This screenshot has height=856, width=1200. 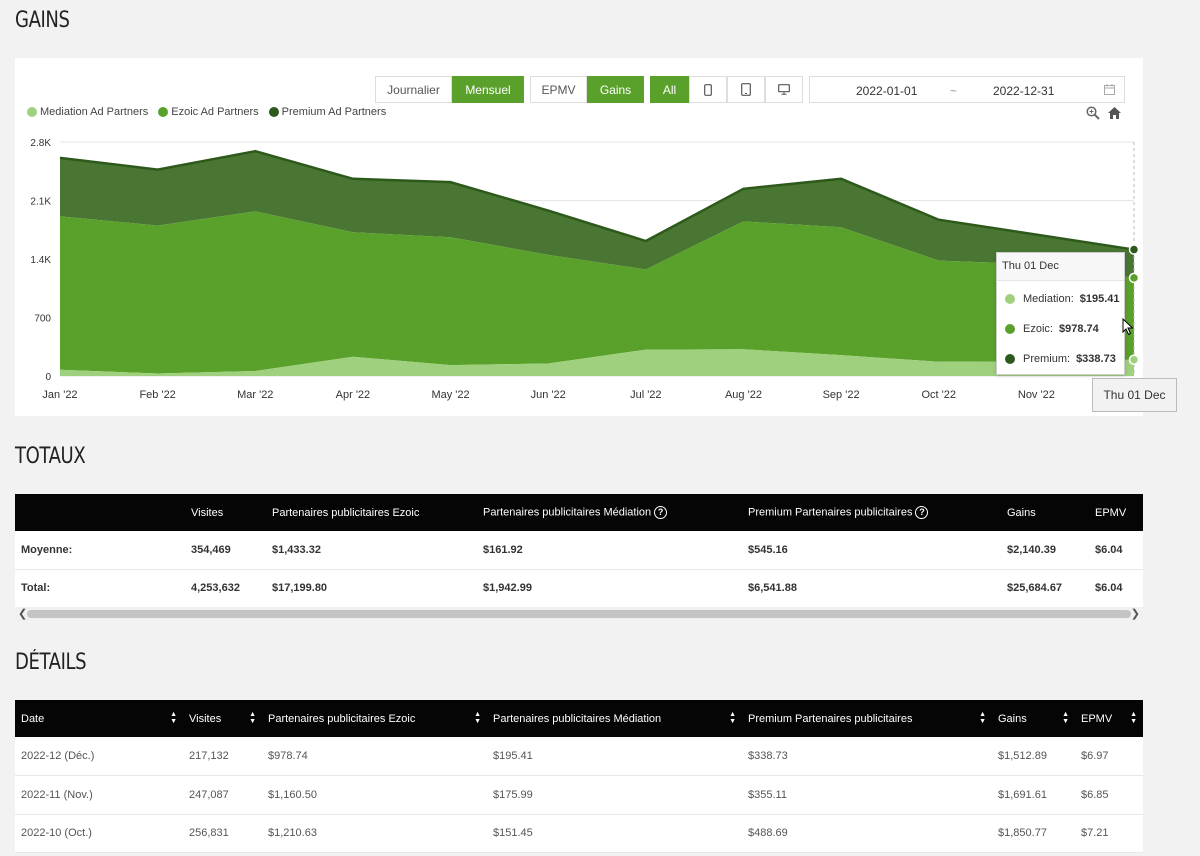 What do you see at coordinates (1111, 512) in the screenshot?
I see `totals-header-epmv: EPMV` at bounding box center [1111, 512].